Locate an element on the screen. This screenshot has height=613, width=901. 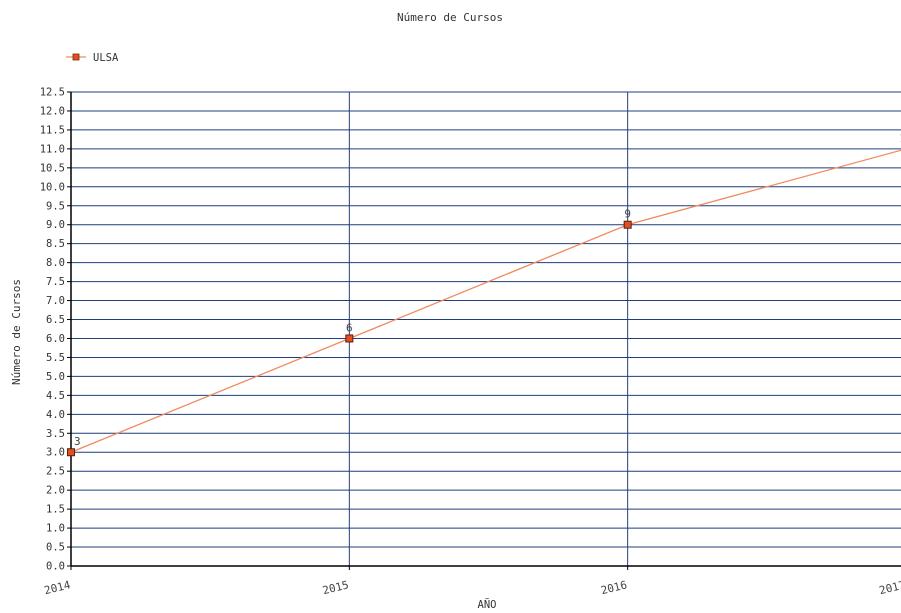
legend-label: ULSA is located at coordinates (106, 58).